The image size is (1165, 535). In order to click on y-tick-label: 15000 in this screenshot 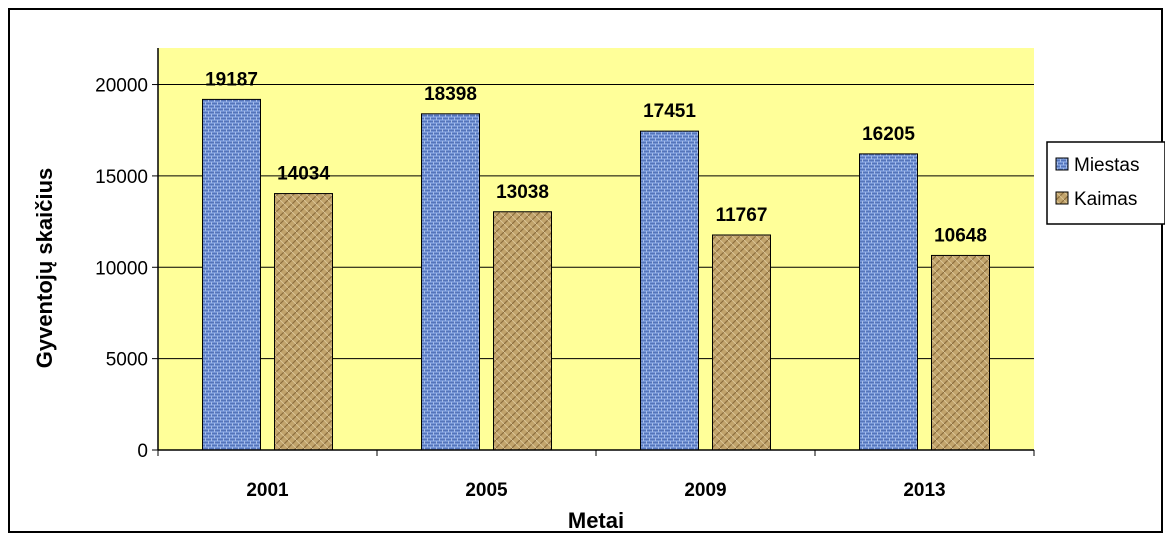, I will do `click(121, 177)`.